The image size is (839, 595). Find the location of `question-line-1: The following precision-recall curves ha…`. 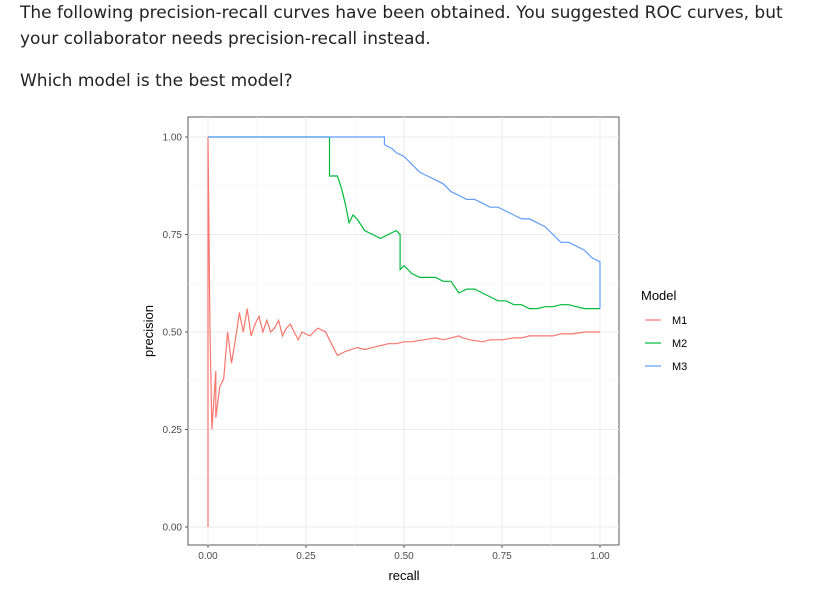

question-line-1: The following precision-recall curves ha… is located at coordinates (401, 26).